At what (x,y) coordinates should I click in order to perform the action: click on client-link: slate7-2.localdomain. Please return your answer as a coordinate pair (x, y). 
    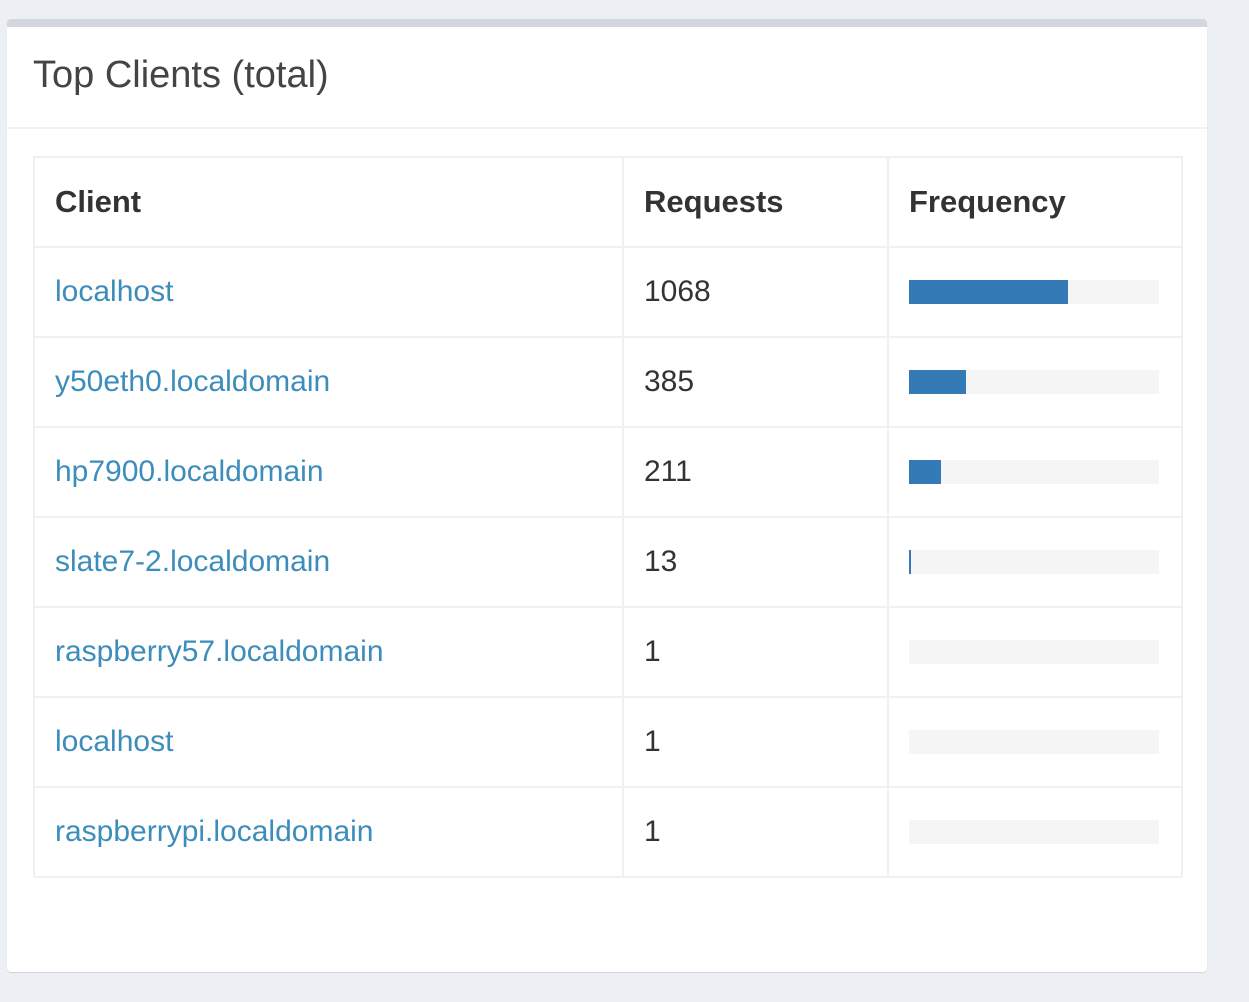
    Looking at the image, I should click on (193, 561).